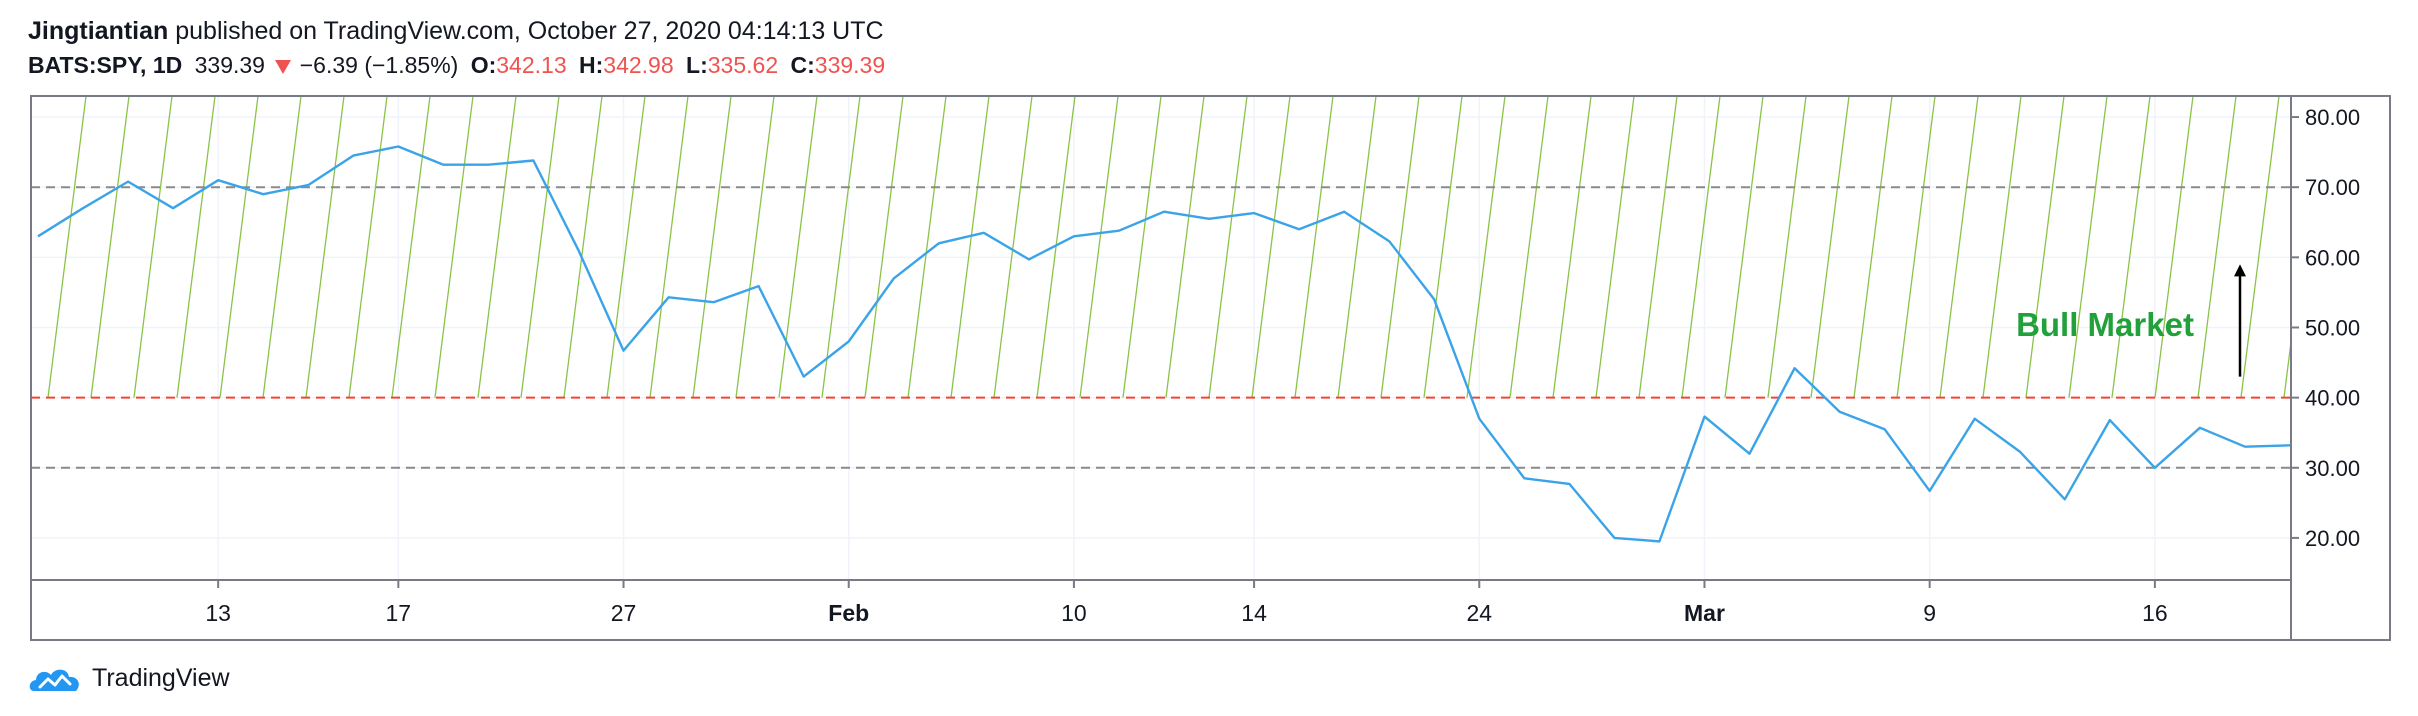 This screenshot has height=716, width=2418. Describe the element at coordinates (2332, 468) in the screenshot. I see `y-tick-label: 30.00` at that location.